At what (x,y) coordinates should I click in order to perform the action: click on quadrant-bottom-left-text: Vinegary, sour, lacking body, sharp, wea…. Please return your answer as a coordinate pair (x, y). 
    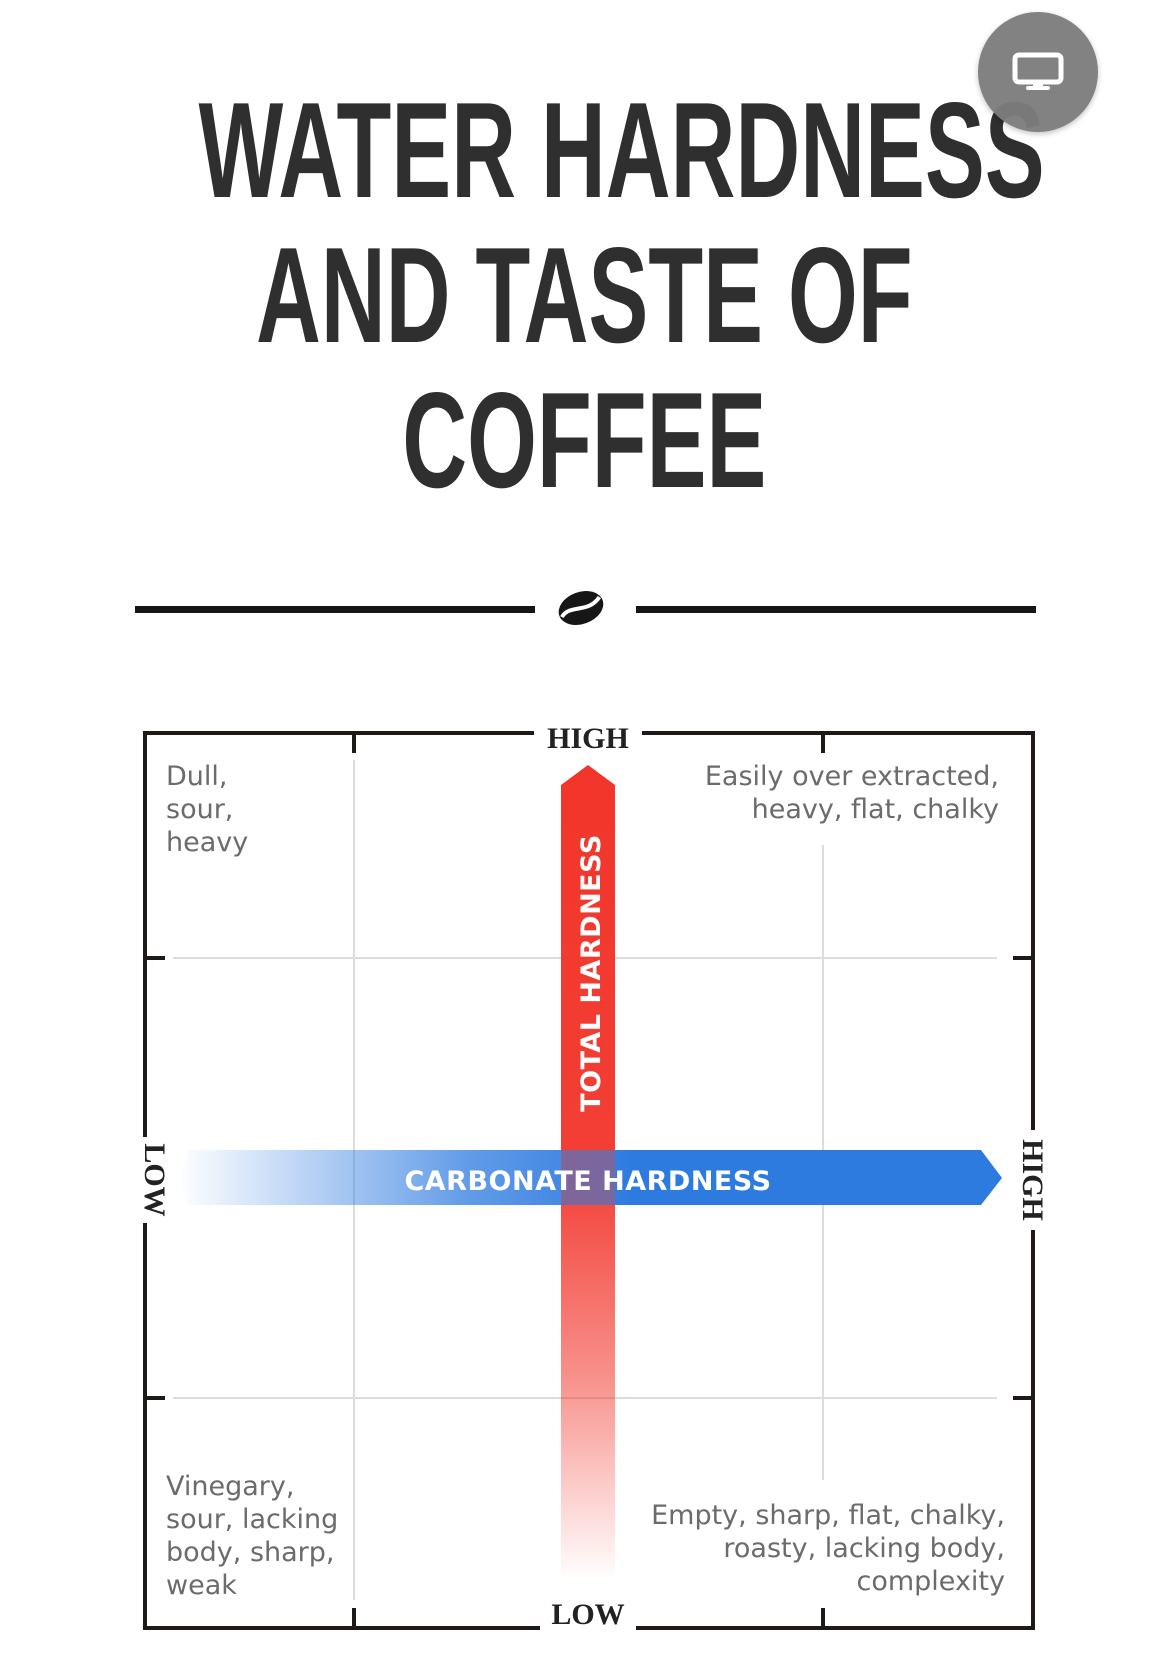
    Looking at the image, I should click on (252, 1536).